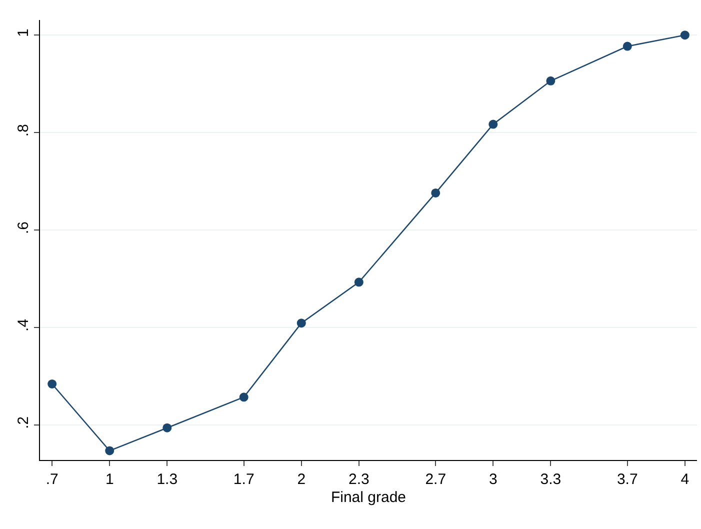 The height and width of the screenshot is (529, 701). Describe the element at coordinates (23, 325) in the screenshot. I see `y-tick-label: .4` at that location.